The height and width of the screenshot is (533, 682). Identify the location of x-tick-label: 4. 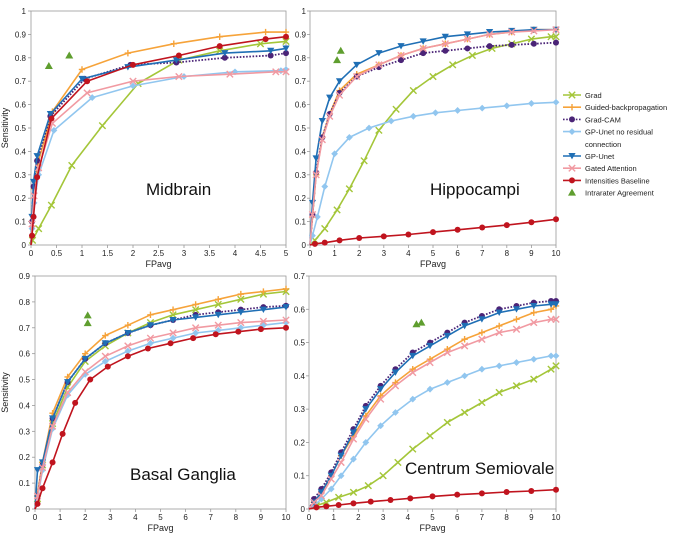
(408, 517).